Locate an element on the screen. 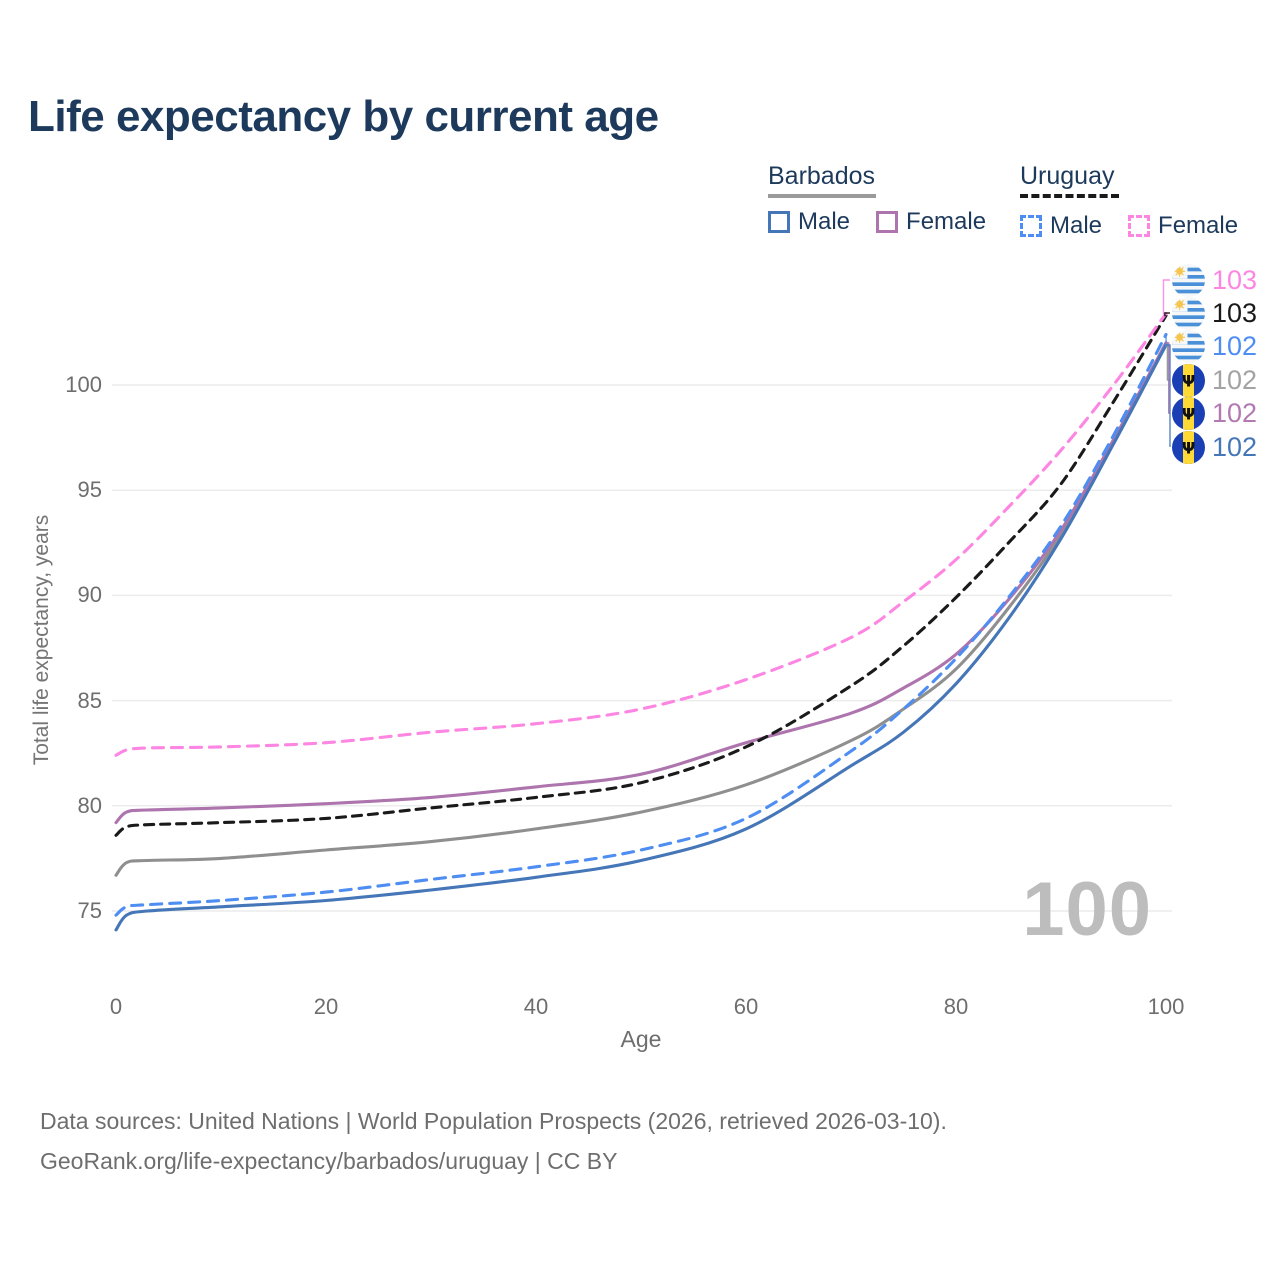 This screenshot has height=1280, width=1280. legend-group-barbados: Barbados Male Female is located at coordinates (877, 199).